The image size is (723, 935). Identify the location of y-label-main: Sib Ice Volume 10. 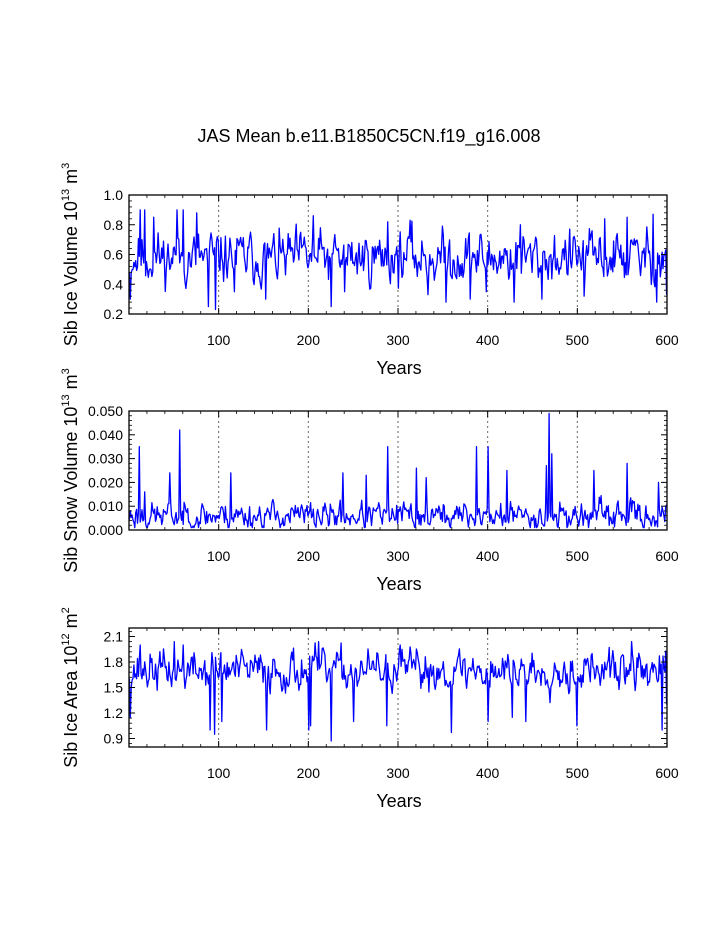
(71, 273).